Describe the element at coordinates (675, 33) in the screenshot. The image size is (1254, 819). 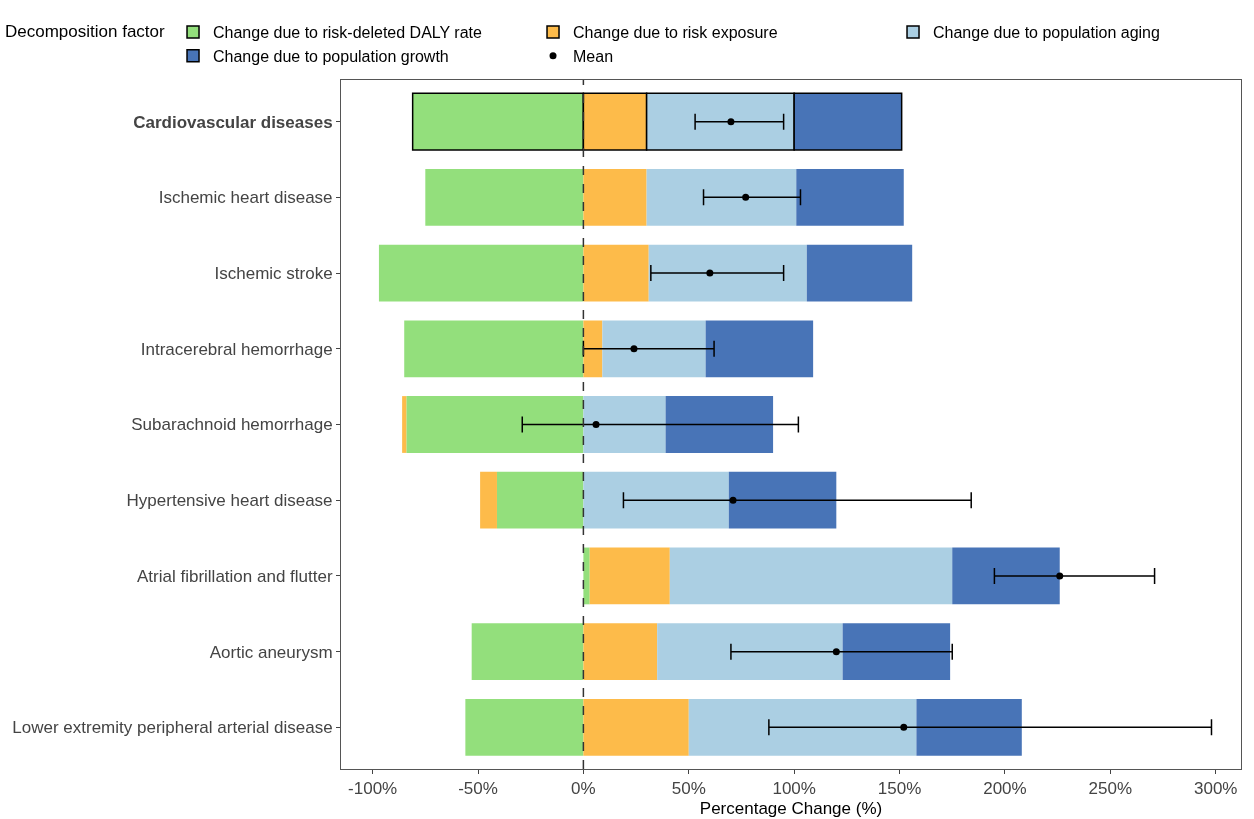
I see `legend-label: Change due to risk exposure` at that location.